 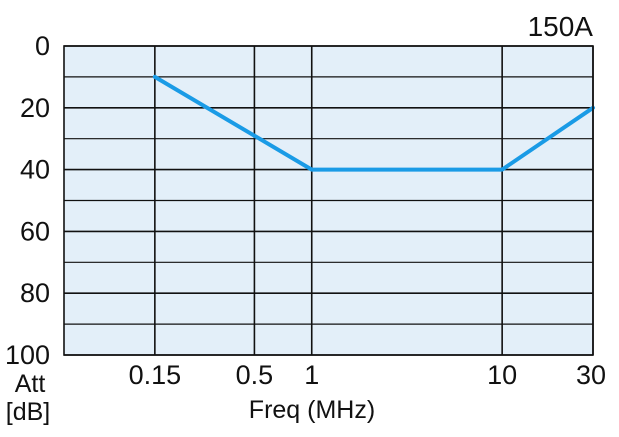 I want to click on y-tick-label: 80, so click(x=35, y=293).